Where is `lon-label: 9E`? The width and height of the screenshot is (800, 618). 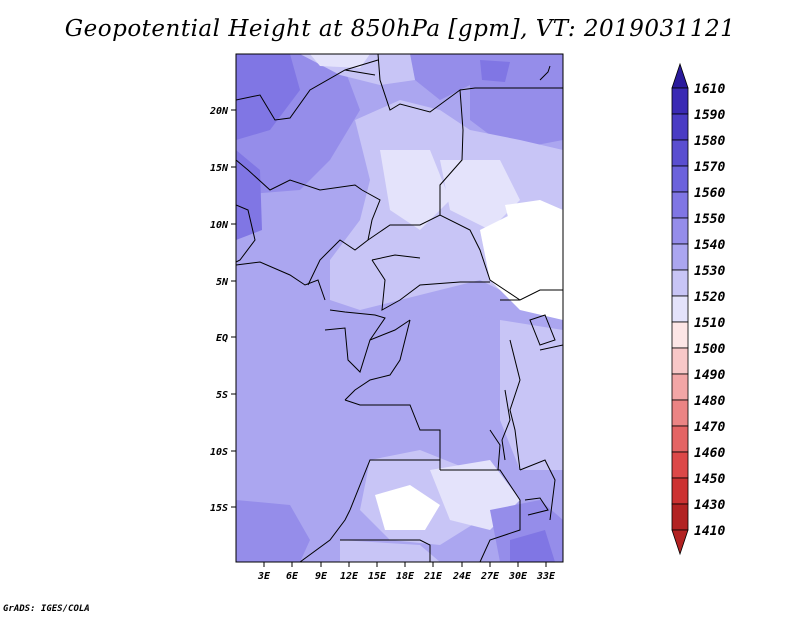
lon-label: 9E is located at coordinates (321, 576).